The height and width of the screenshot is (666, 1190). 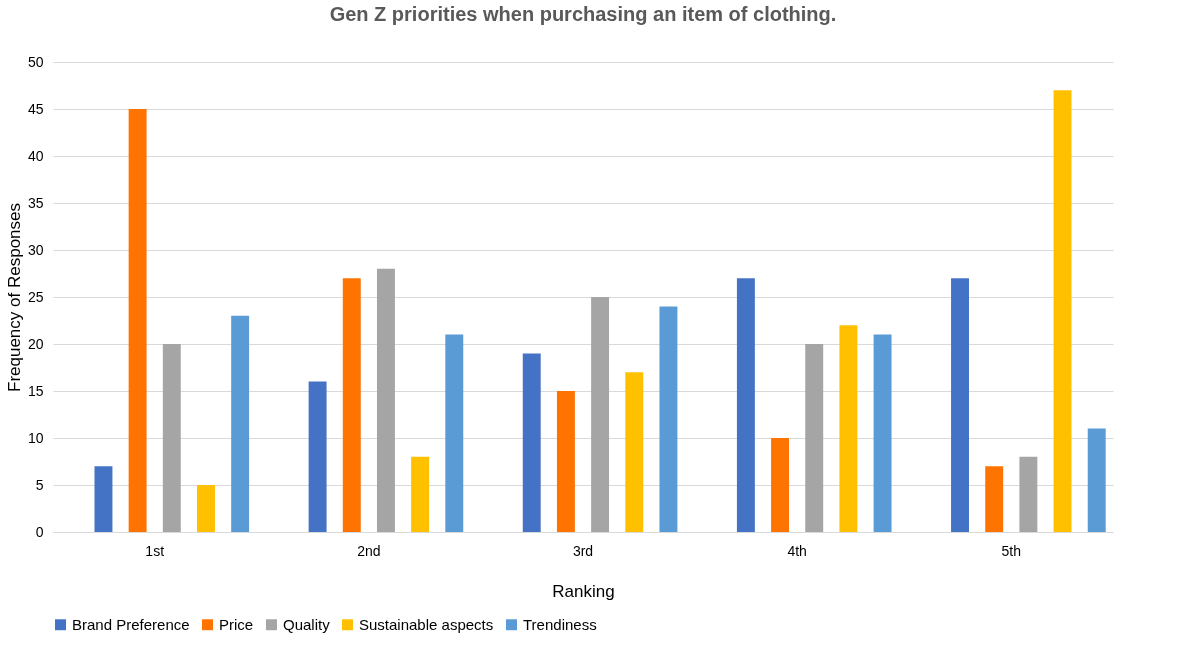 What do you see at coordinates (426, 624) in the screenshot?
I see `legend-label: Sustainable aspects` at bounding box center [426, 624].